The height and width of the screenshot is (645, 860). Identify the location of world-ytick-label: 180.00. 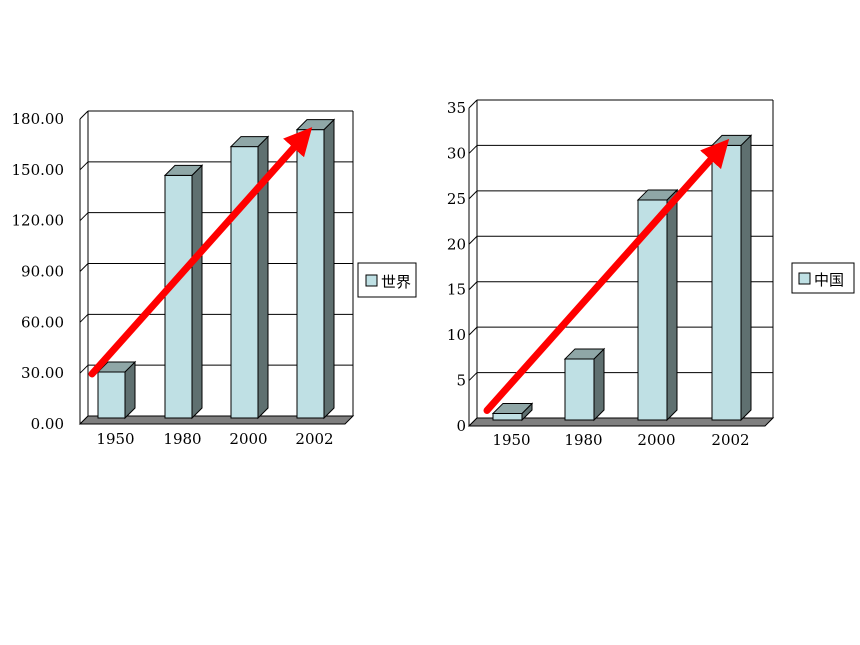
(38, 119).